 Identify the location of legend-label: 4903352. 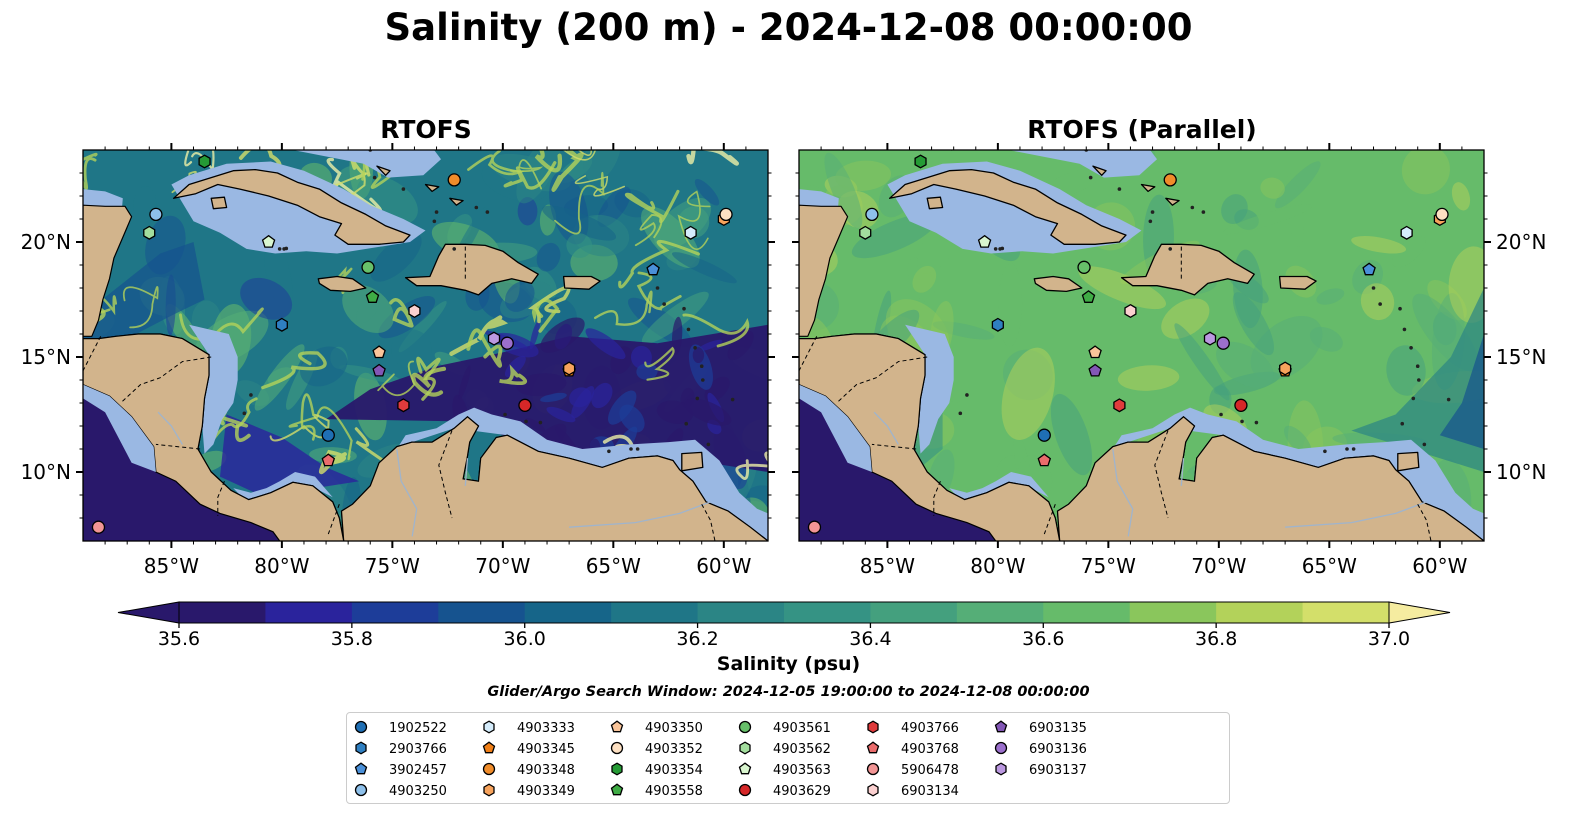
(674, 749).